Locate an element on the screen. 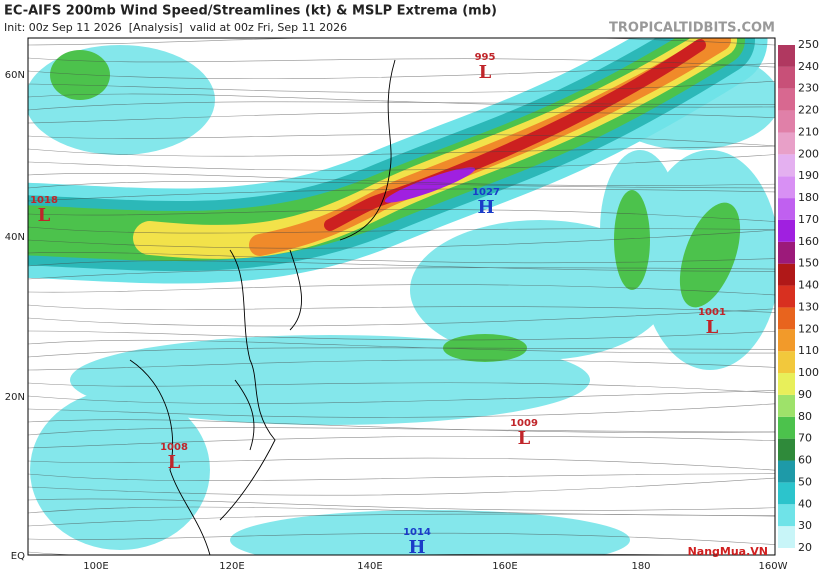 The height and width of the screenshot is (573, 819). colorbar-label: 30 is located at coordinates (805, 525).